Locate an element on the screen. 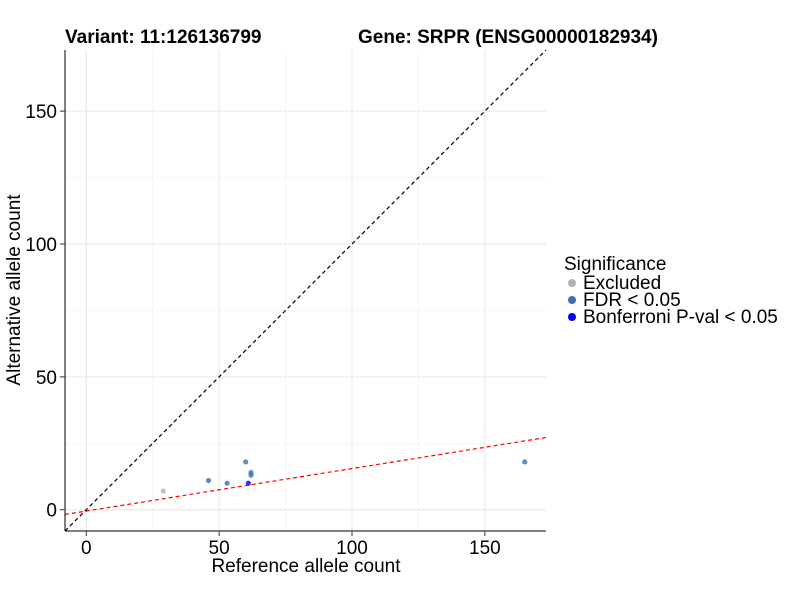 This screenshot has height=600, width=800. x-axis-title: Reference allele count is located at coordinates (306, 566).